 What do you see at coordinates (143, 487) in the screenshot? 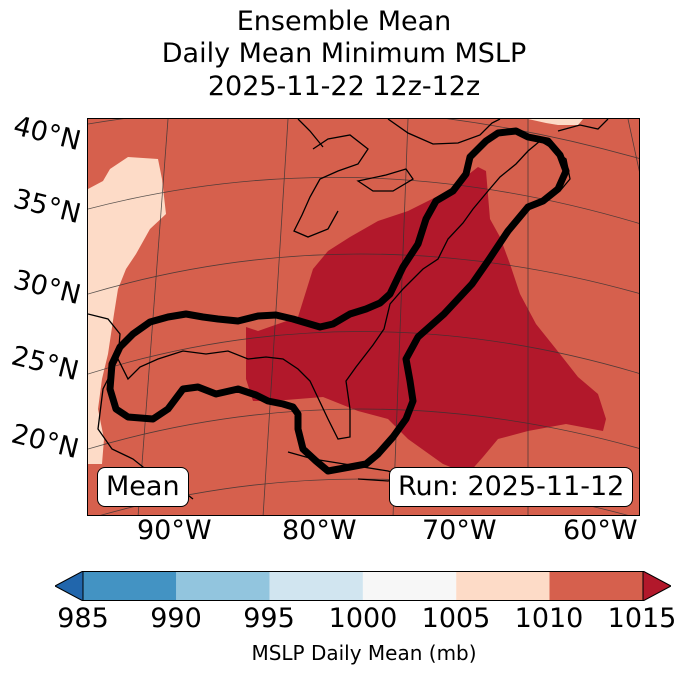
I see `mean-label: Mean` at bounding box center [143, 487].